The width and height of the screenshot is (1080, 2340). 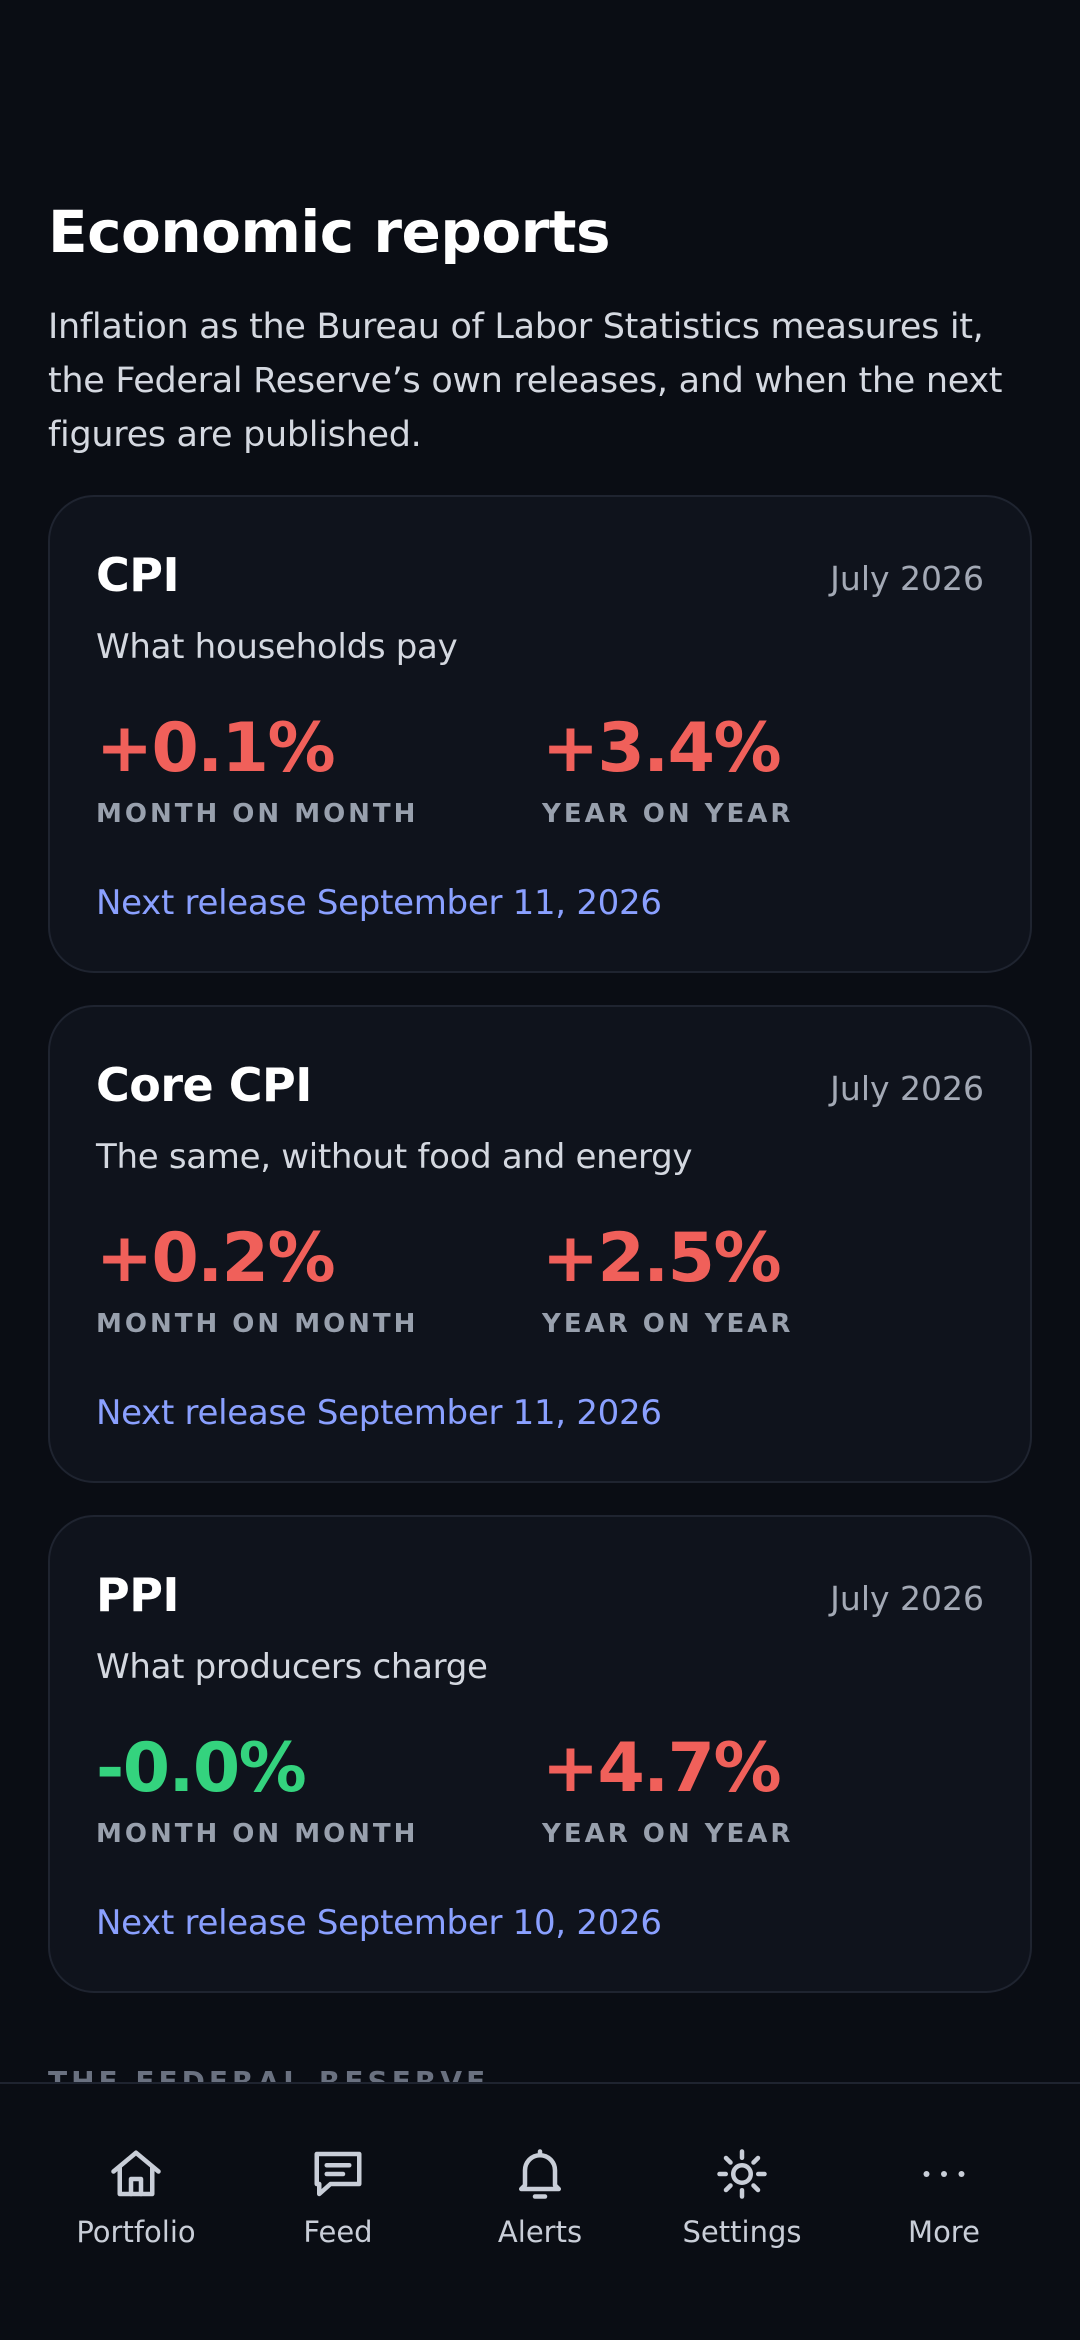 I want to click on month-on-month-metric: -0.0% MONTH ON MONTH, so click(x=257, y=1790).